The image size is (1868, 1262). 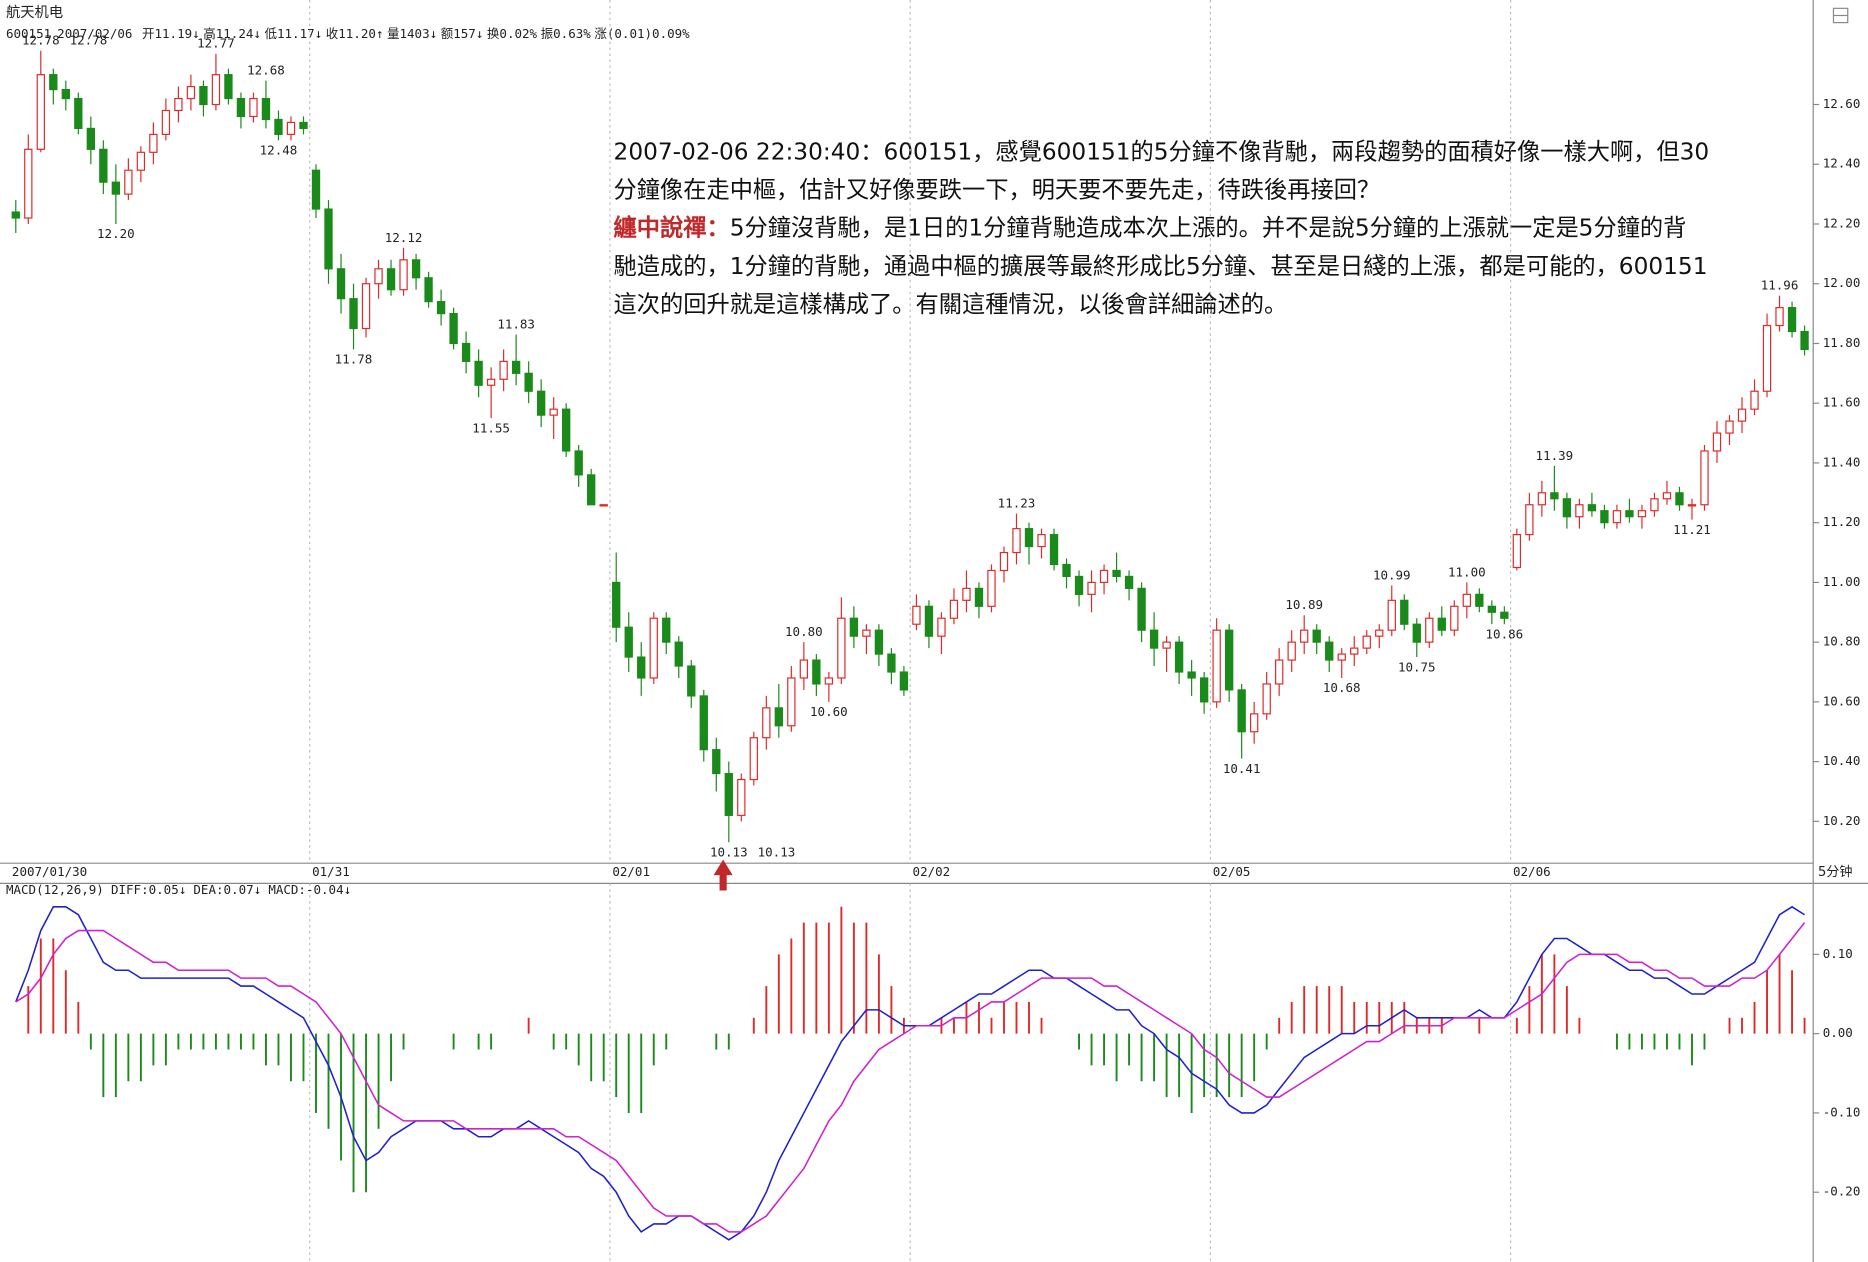 What do you see at coordinates (294, 33) in the screenshot?
I see `quote-field: 低11.17↓` at bounding box center [294, 33].